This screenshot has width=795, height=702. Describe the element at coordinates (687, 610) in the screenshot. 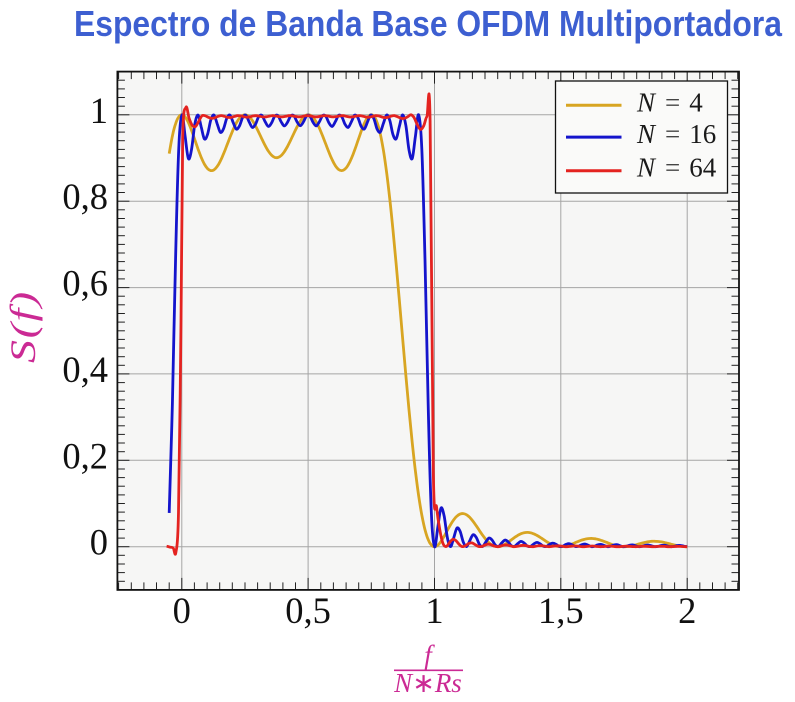

I see `svg-text: 2` at that location.